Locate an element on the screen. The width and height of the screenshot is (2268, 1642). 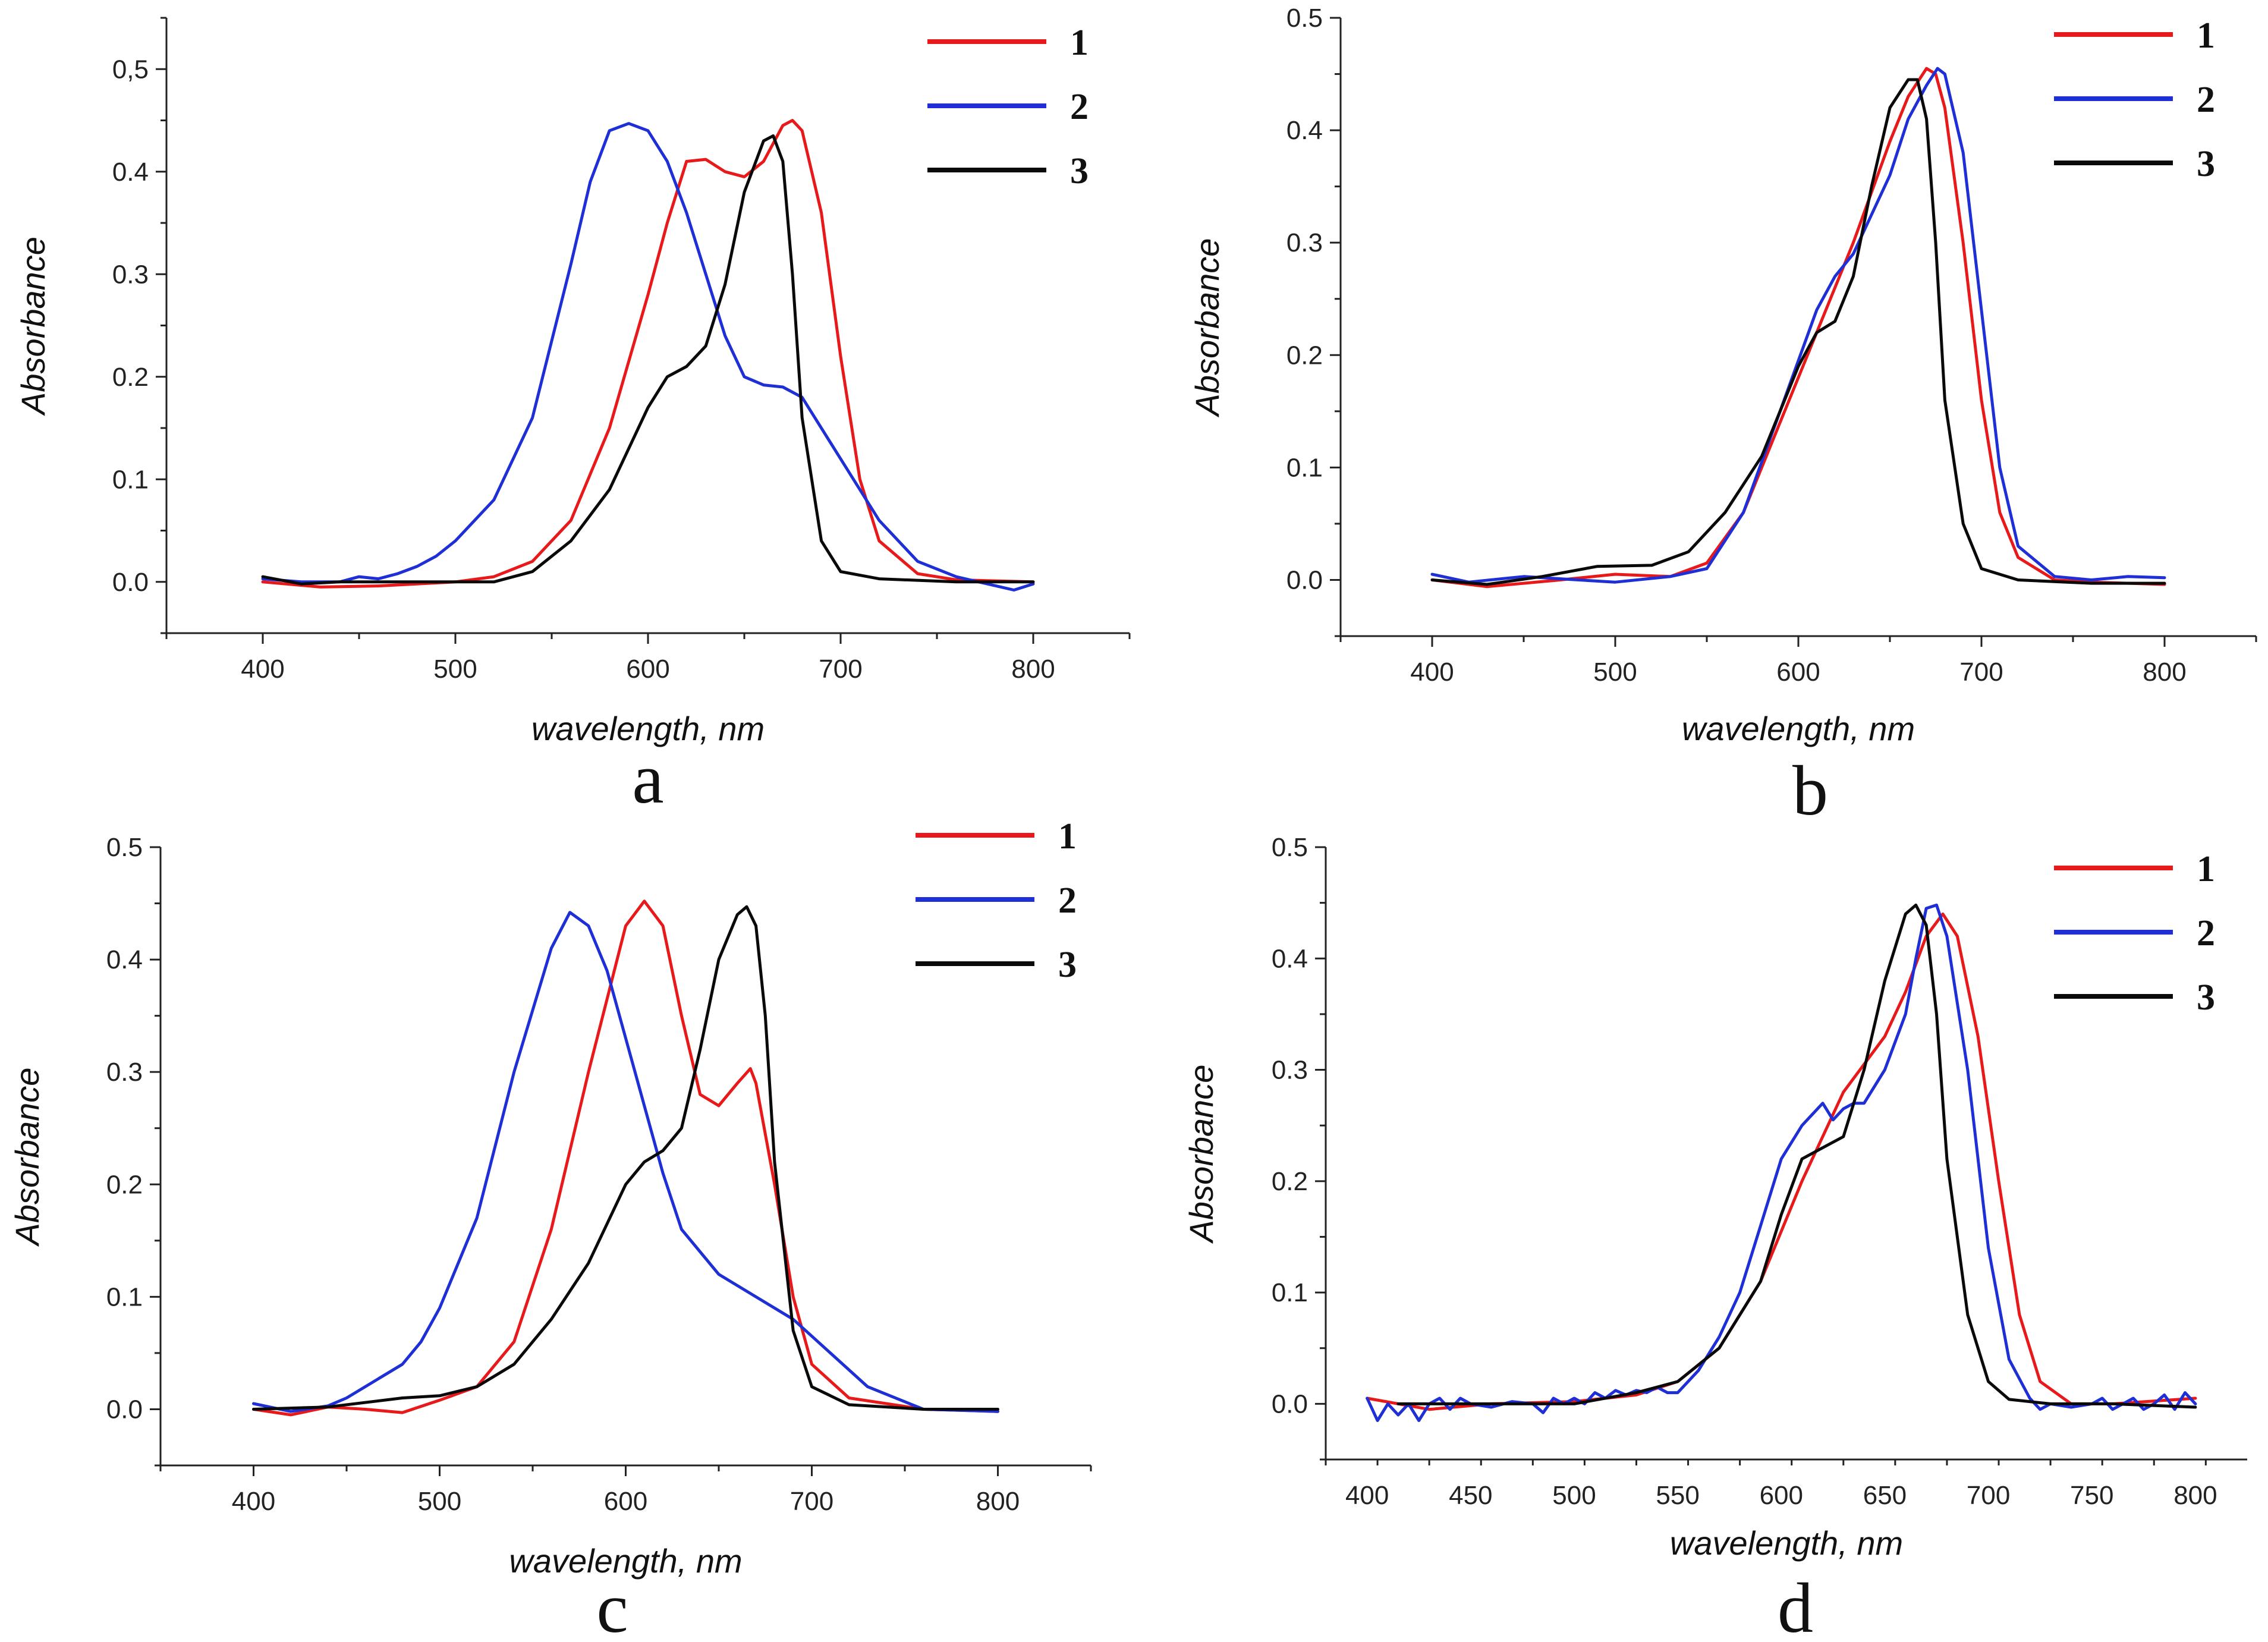
panel-label: c is located at coordinates (612, 1605).